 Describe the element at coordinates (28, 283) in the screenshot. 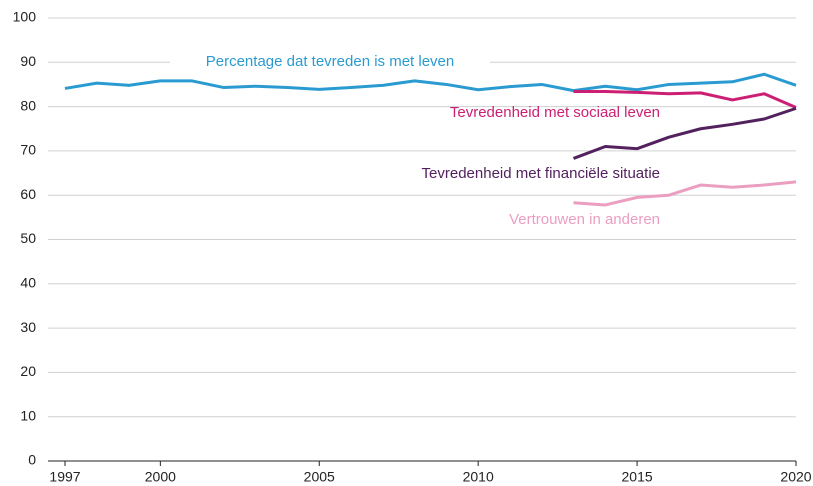

I see `y-tick-label: 40` at that location.